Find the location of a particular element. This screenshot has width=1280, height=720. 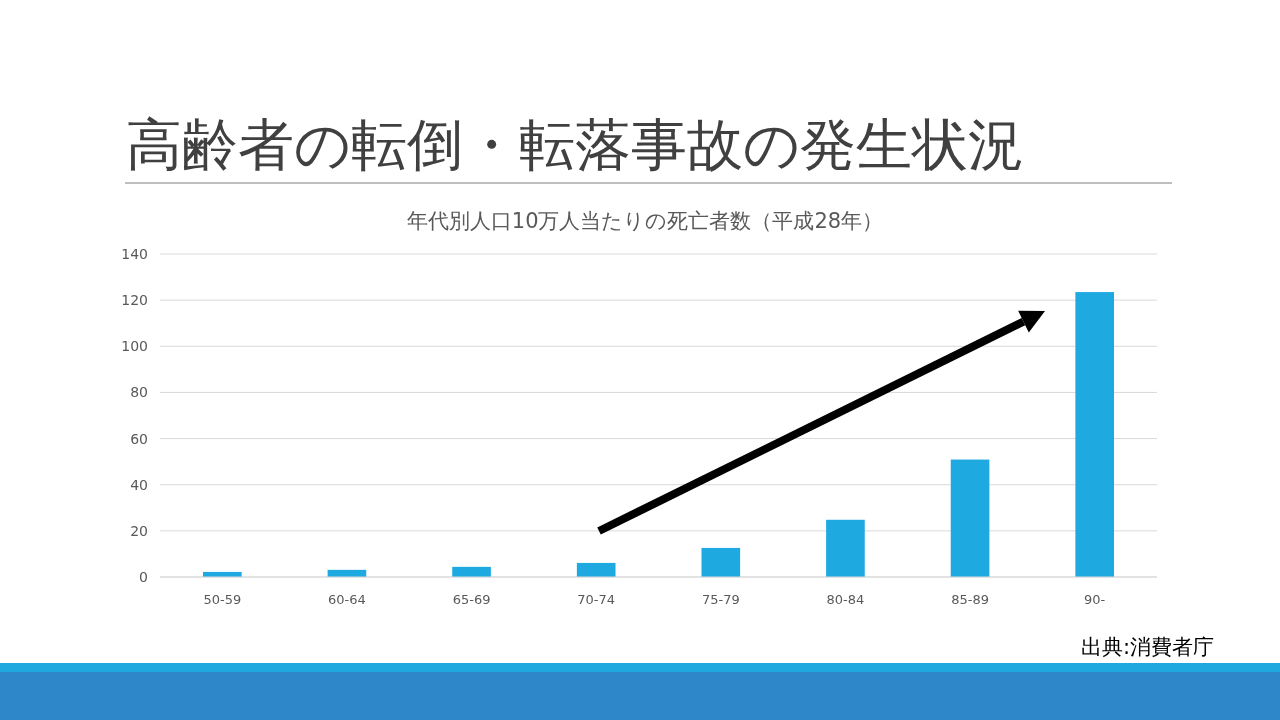

chart-subtitle: 年代別人口10万人当たりの死亡者数（平成28年） is located at coordinates (645, 221).